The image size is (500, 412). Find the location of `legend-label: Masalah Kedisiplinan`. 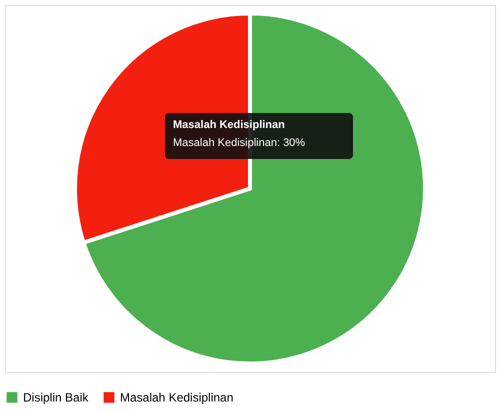

legend-label: Masalah Kedisiplinan is located at coordinates (177, 397).